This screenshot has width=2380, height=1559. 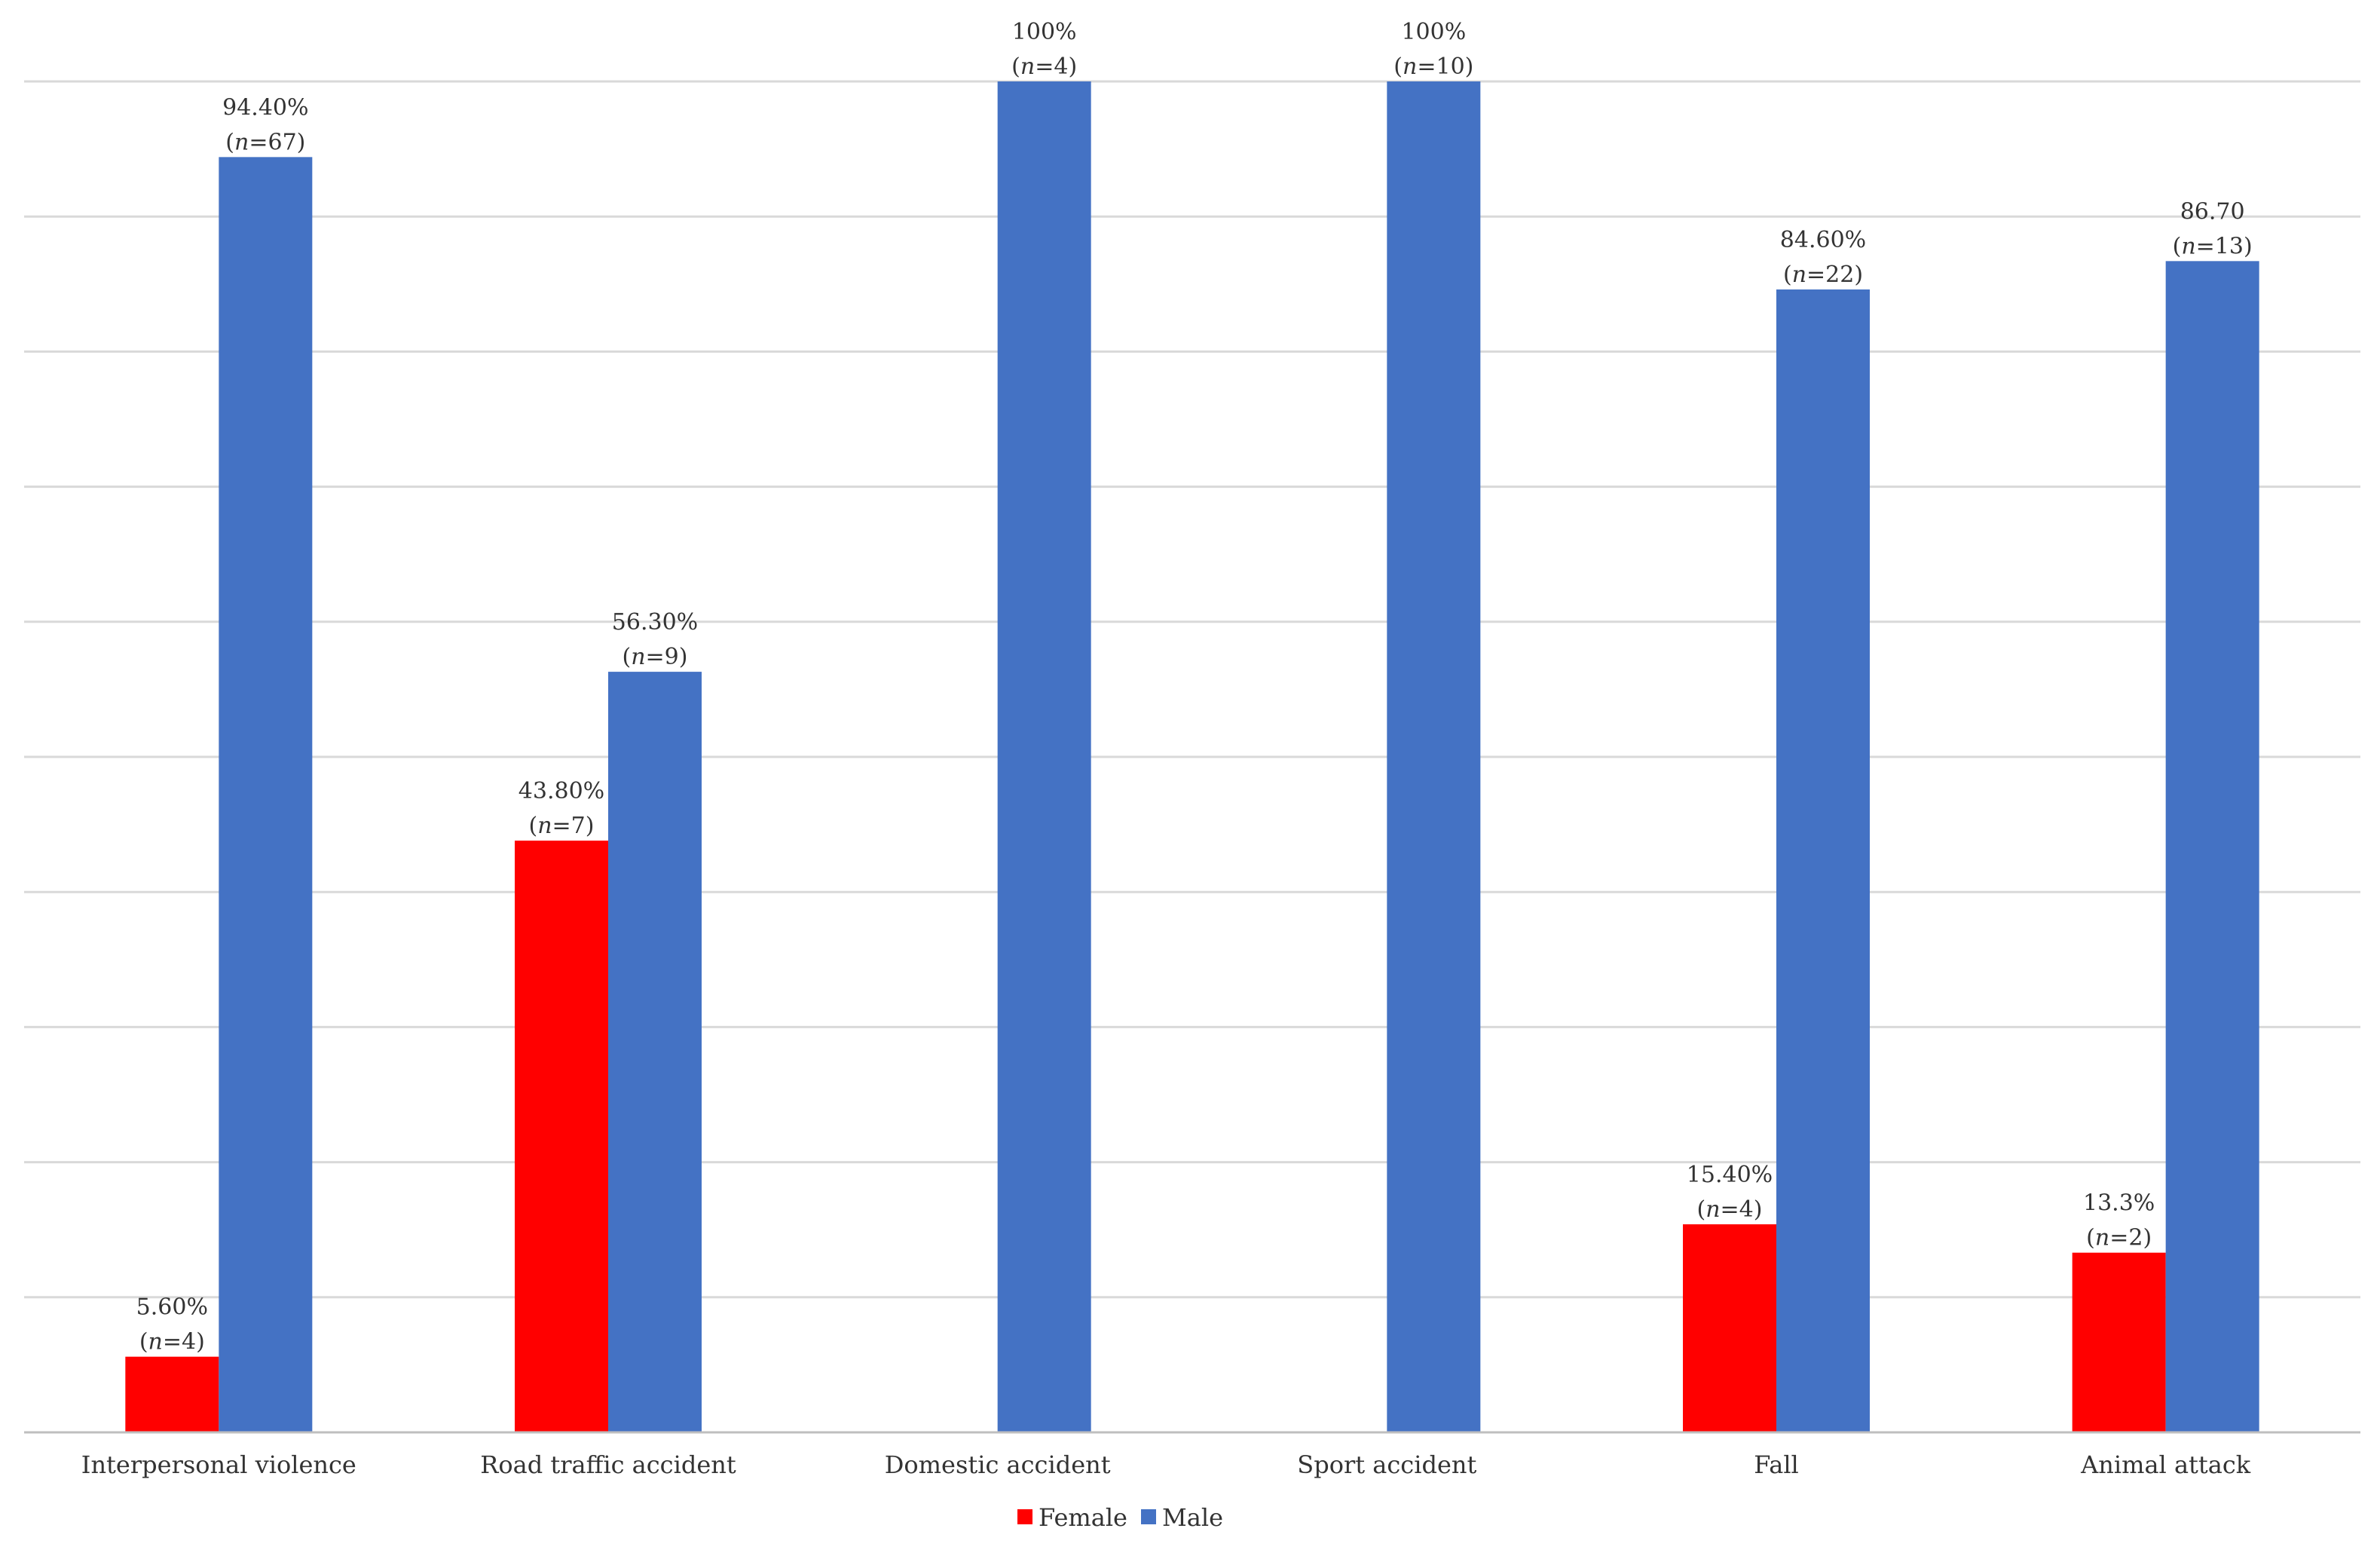 What do you see at coordinates (998, 1464) in the screenshot?
I see `x-tick-label: Domestic accident` at bounding box center [998, 1464].